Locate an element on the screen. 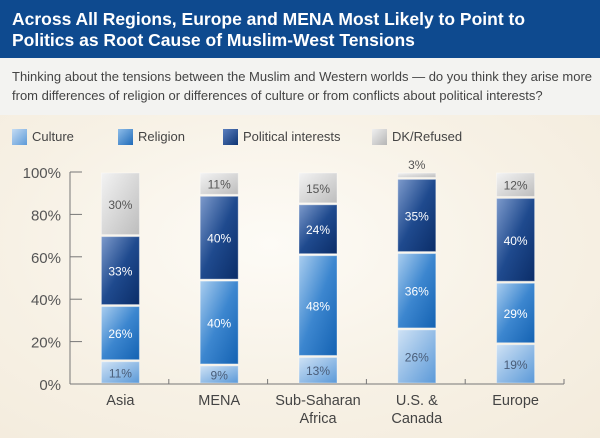 Image resolution: width=600 pixels, height=438 pixels. legend-label: Religion is located at coordinates (161, 136).